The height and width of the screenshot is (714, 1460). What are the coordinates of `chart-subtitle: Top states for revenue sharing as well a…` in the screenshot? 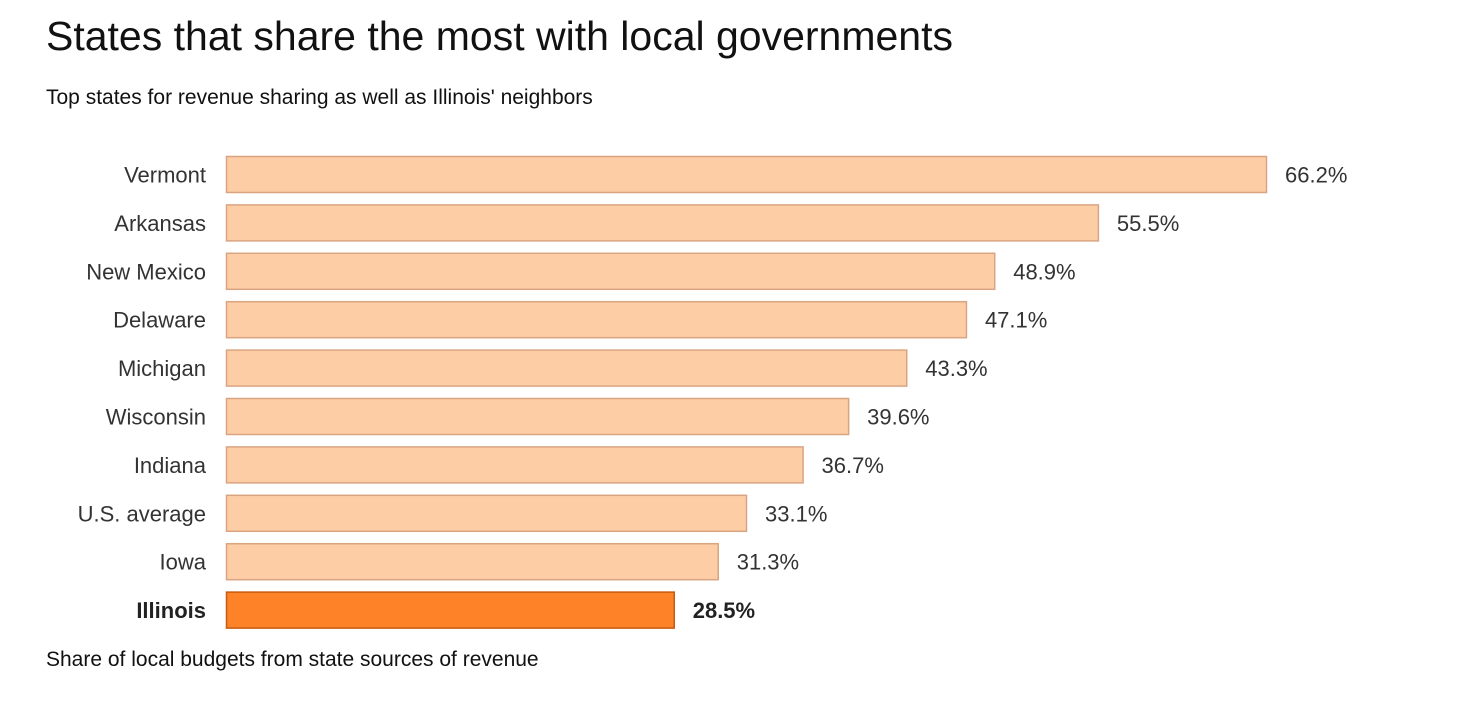 It's located at (319, 97).